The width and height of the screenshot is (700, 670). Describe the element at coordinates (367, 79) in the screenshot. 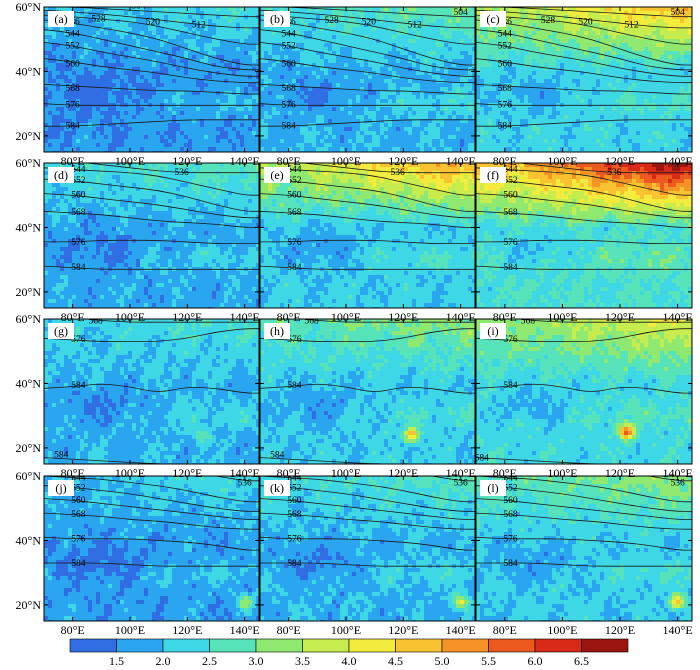

I see `panel-b: 504512520528536544552560568576584(b)` at that location.